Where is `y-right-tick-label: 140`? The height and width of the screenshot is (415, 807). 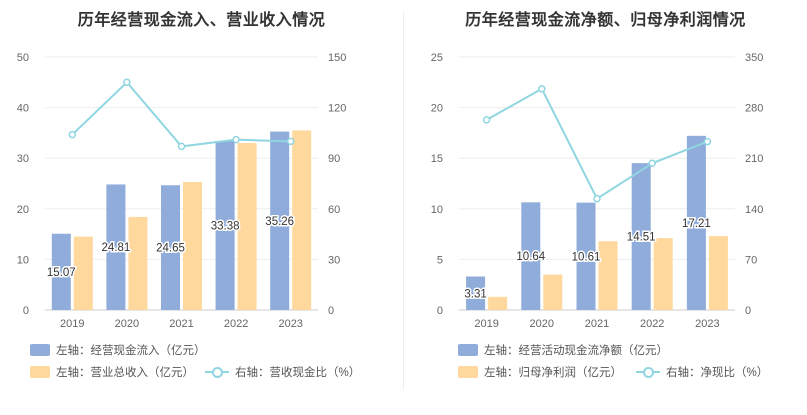 y-right-tick-label: 140 is located at coordinates (754, 210).